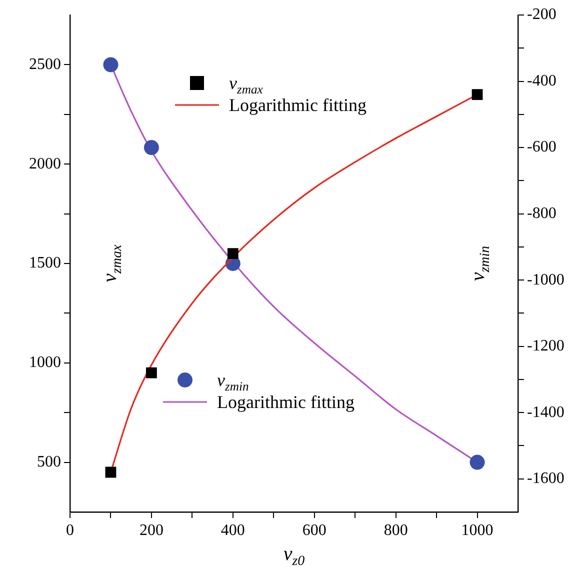 This screenshot has width=588, height=567. I want to click on y2-tick-label: -800, so click(541, 213).